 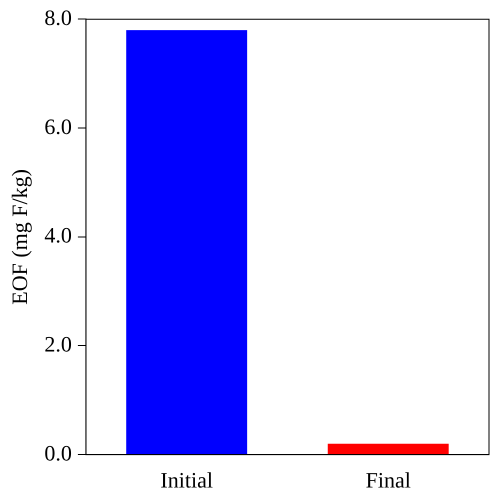 I want to click on x-tick-label: Initial, so click(x=186, y=480).